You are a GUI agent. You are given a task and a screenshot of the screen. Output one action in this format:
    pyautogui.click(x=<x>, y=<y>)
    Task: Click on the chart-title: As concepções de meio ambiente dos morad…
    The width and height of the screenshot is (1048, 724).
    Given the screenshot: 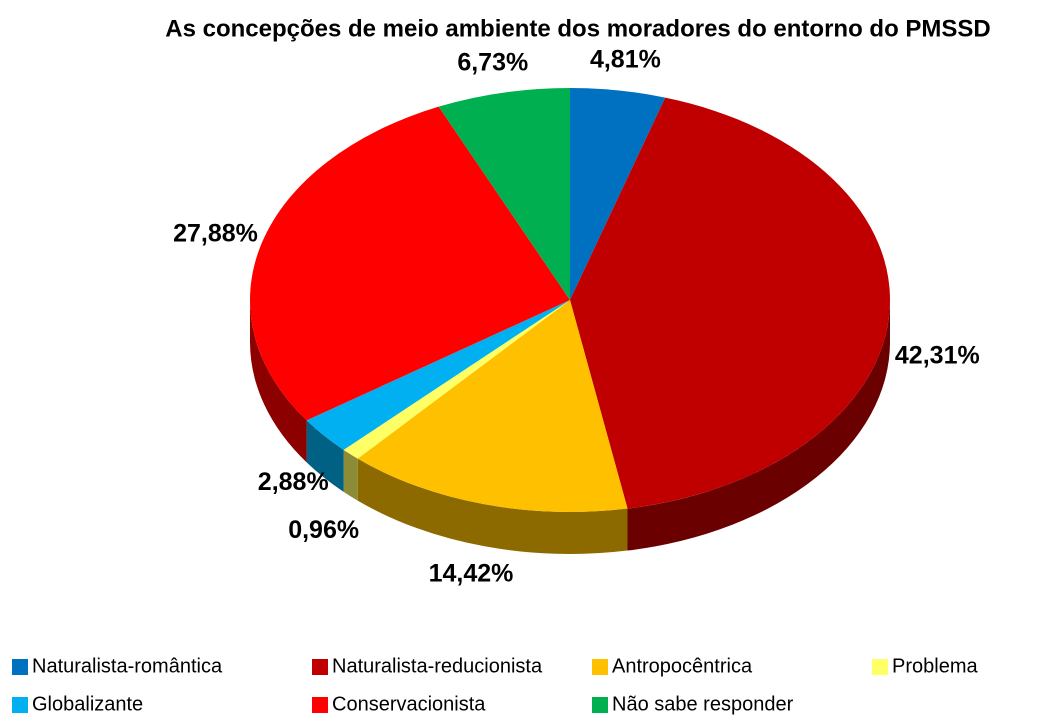 What is the action you would take?
    pyautogui.click(x=578, y=28)
    